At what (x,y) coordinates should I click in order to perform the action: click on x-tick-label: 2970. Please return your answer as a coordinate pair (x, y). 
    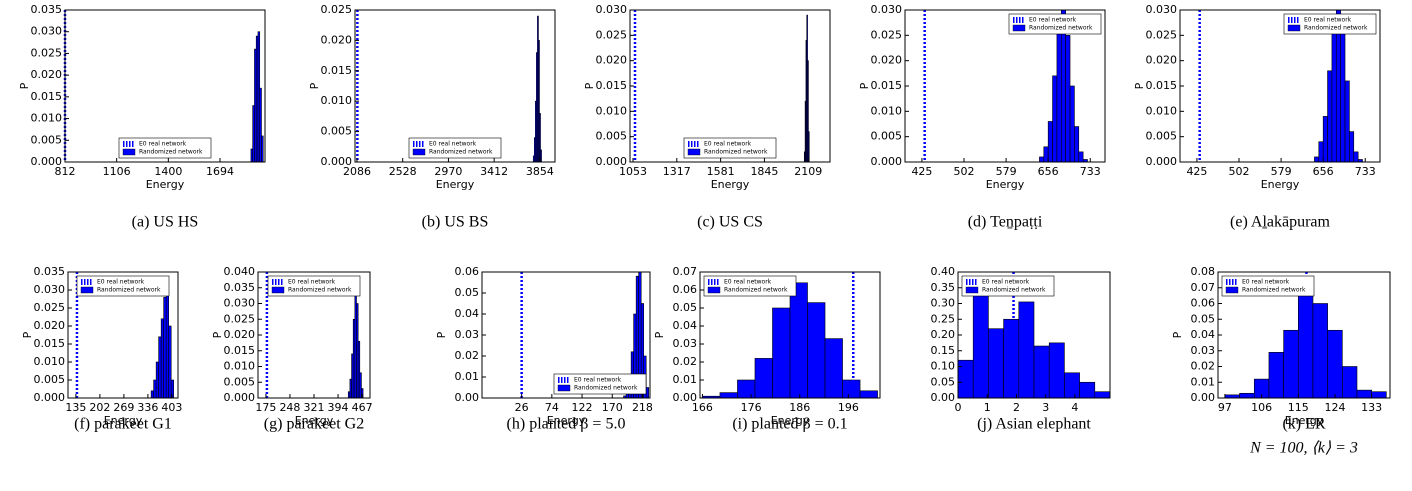
    Looking at the image, I should click on (448, 171).